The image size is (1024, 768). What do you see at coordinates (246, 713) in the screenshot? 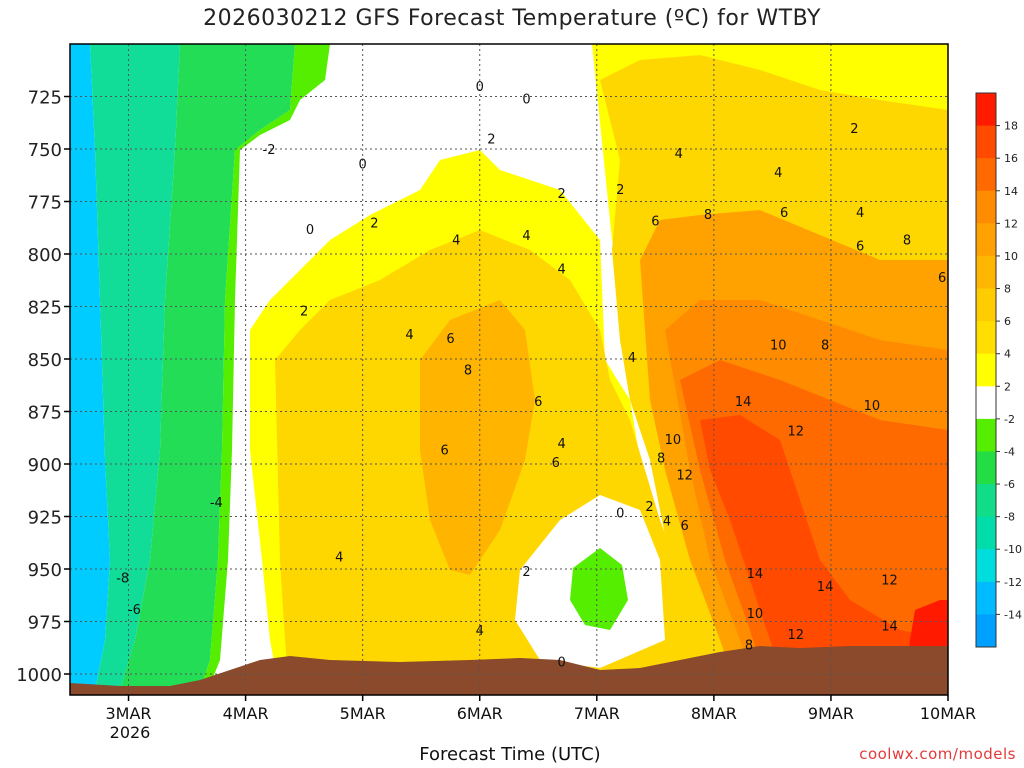
I see `x-tick-label: 4MAR` at bounding box center [246, 713].